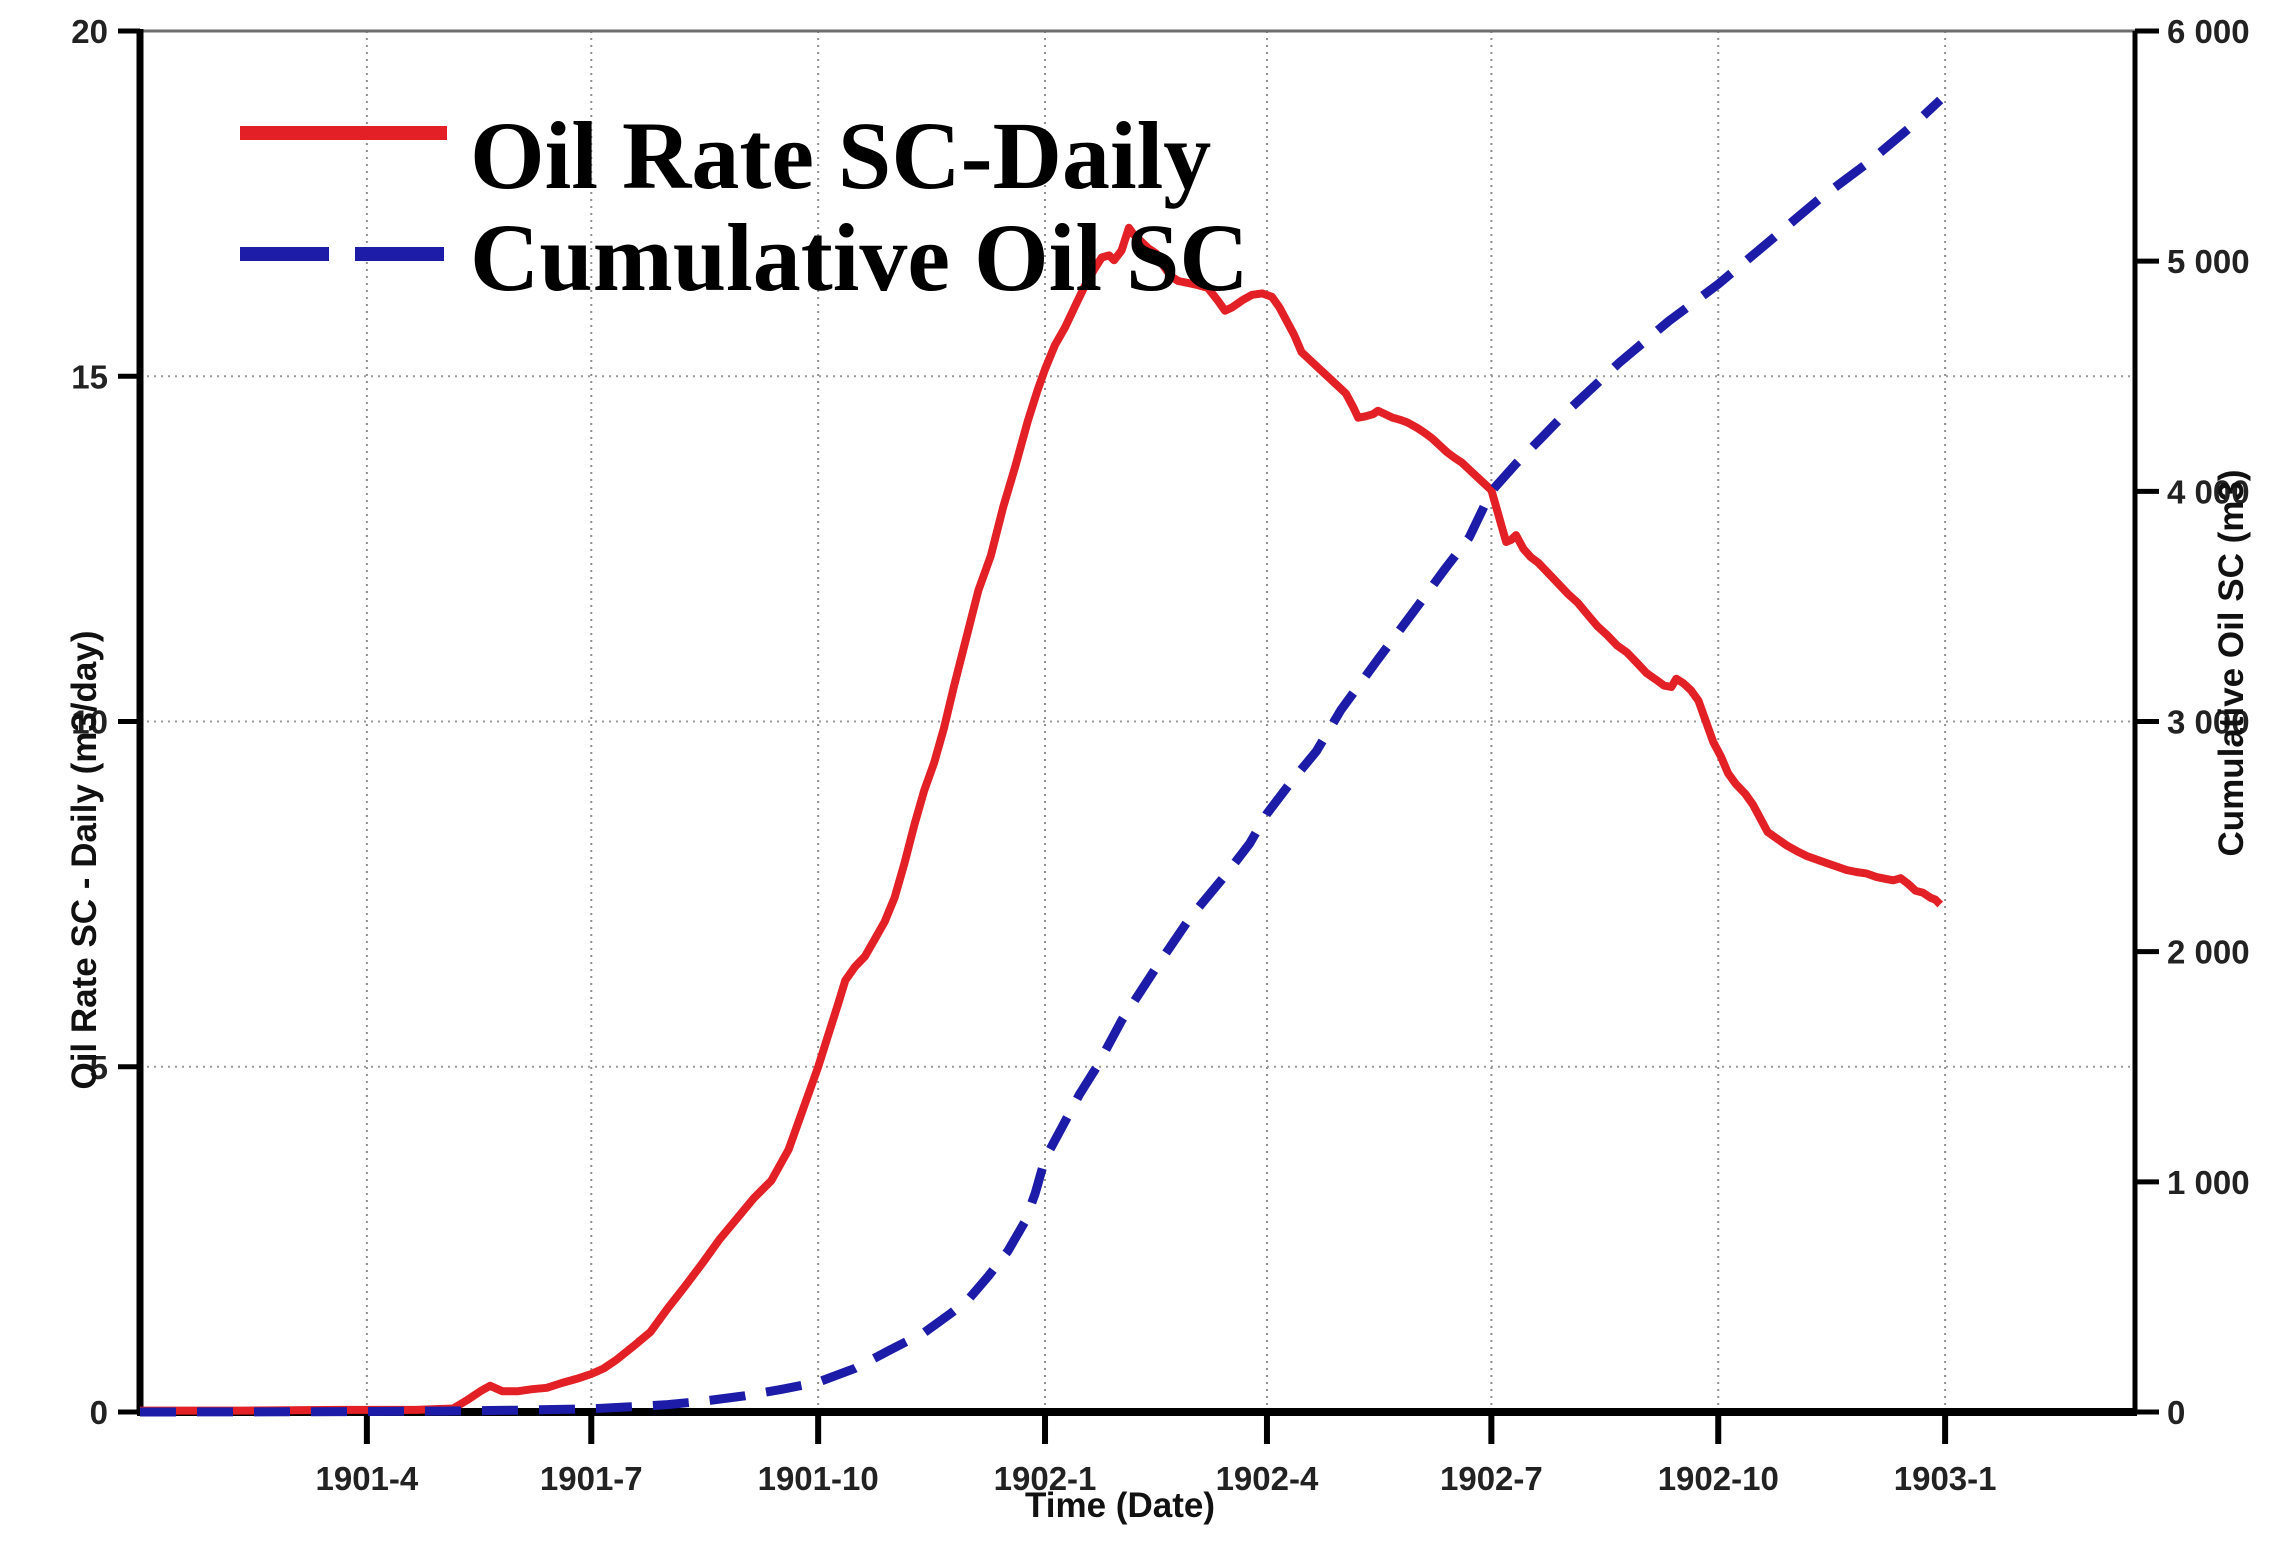 The width and height of the screenshot is (2272, 1541). I want to click on x-axis-title: Time (Date), so click(1120, 1505).